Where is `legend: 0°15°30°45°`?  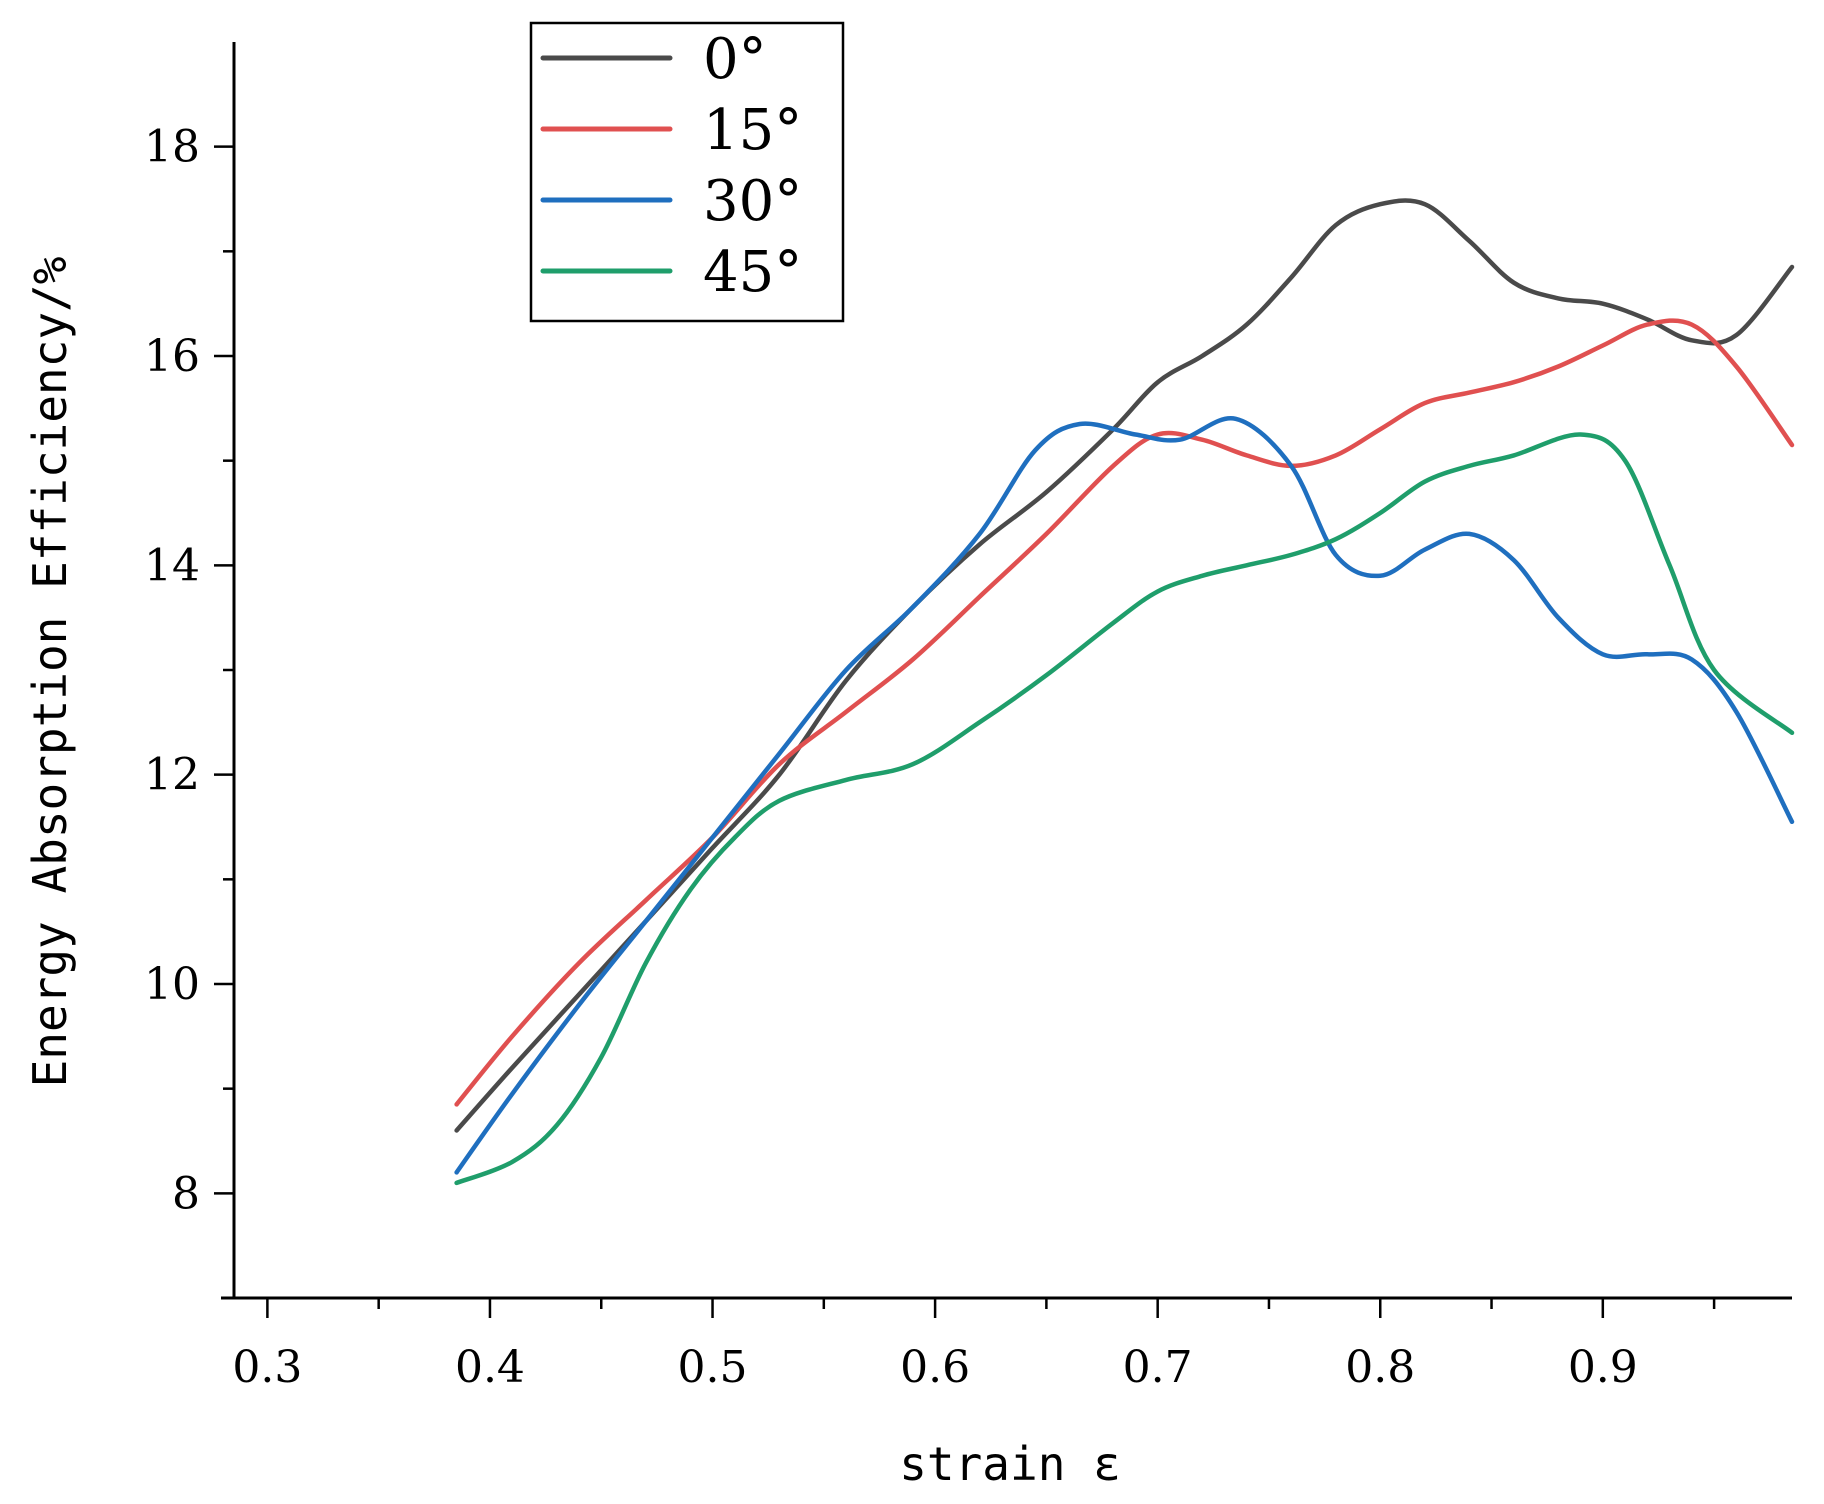 legend: 0°15°30°45° is located at coordinates (687, 172).